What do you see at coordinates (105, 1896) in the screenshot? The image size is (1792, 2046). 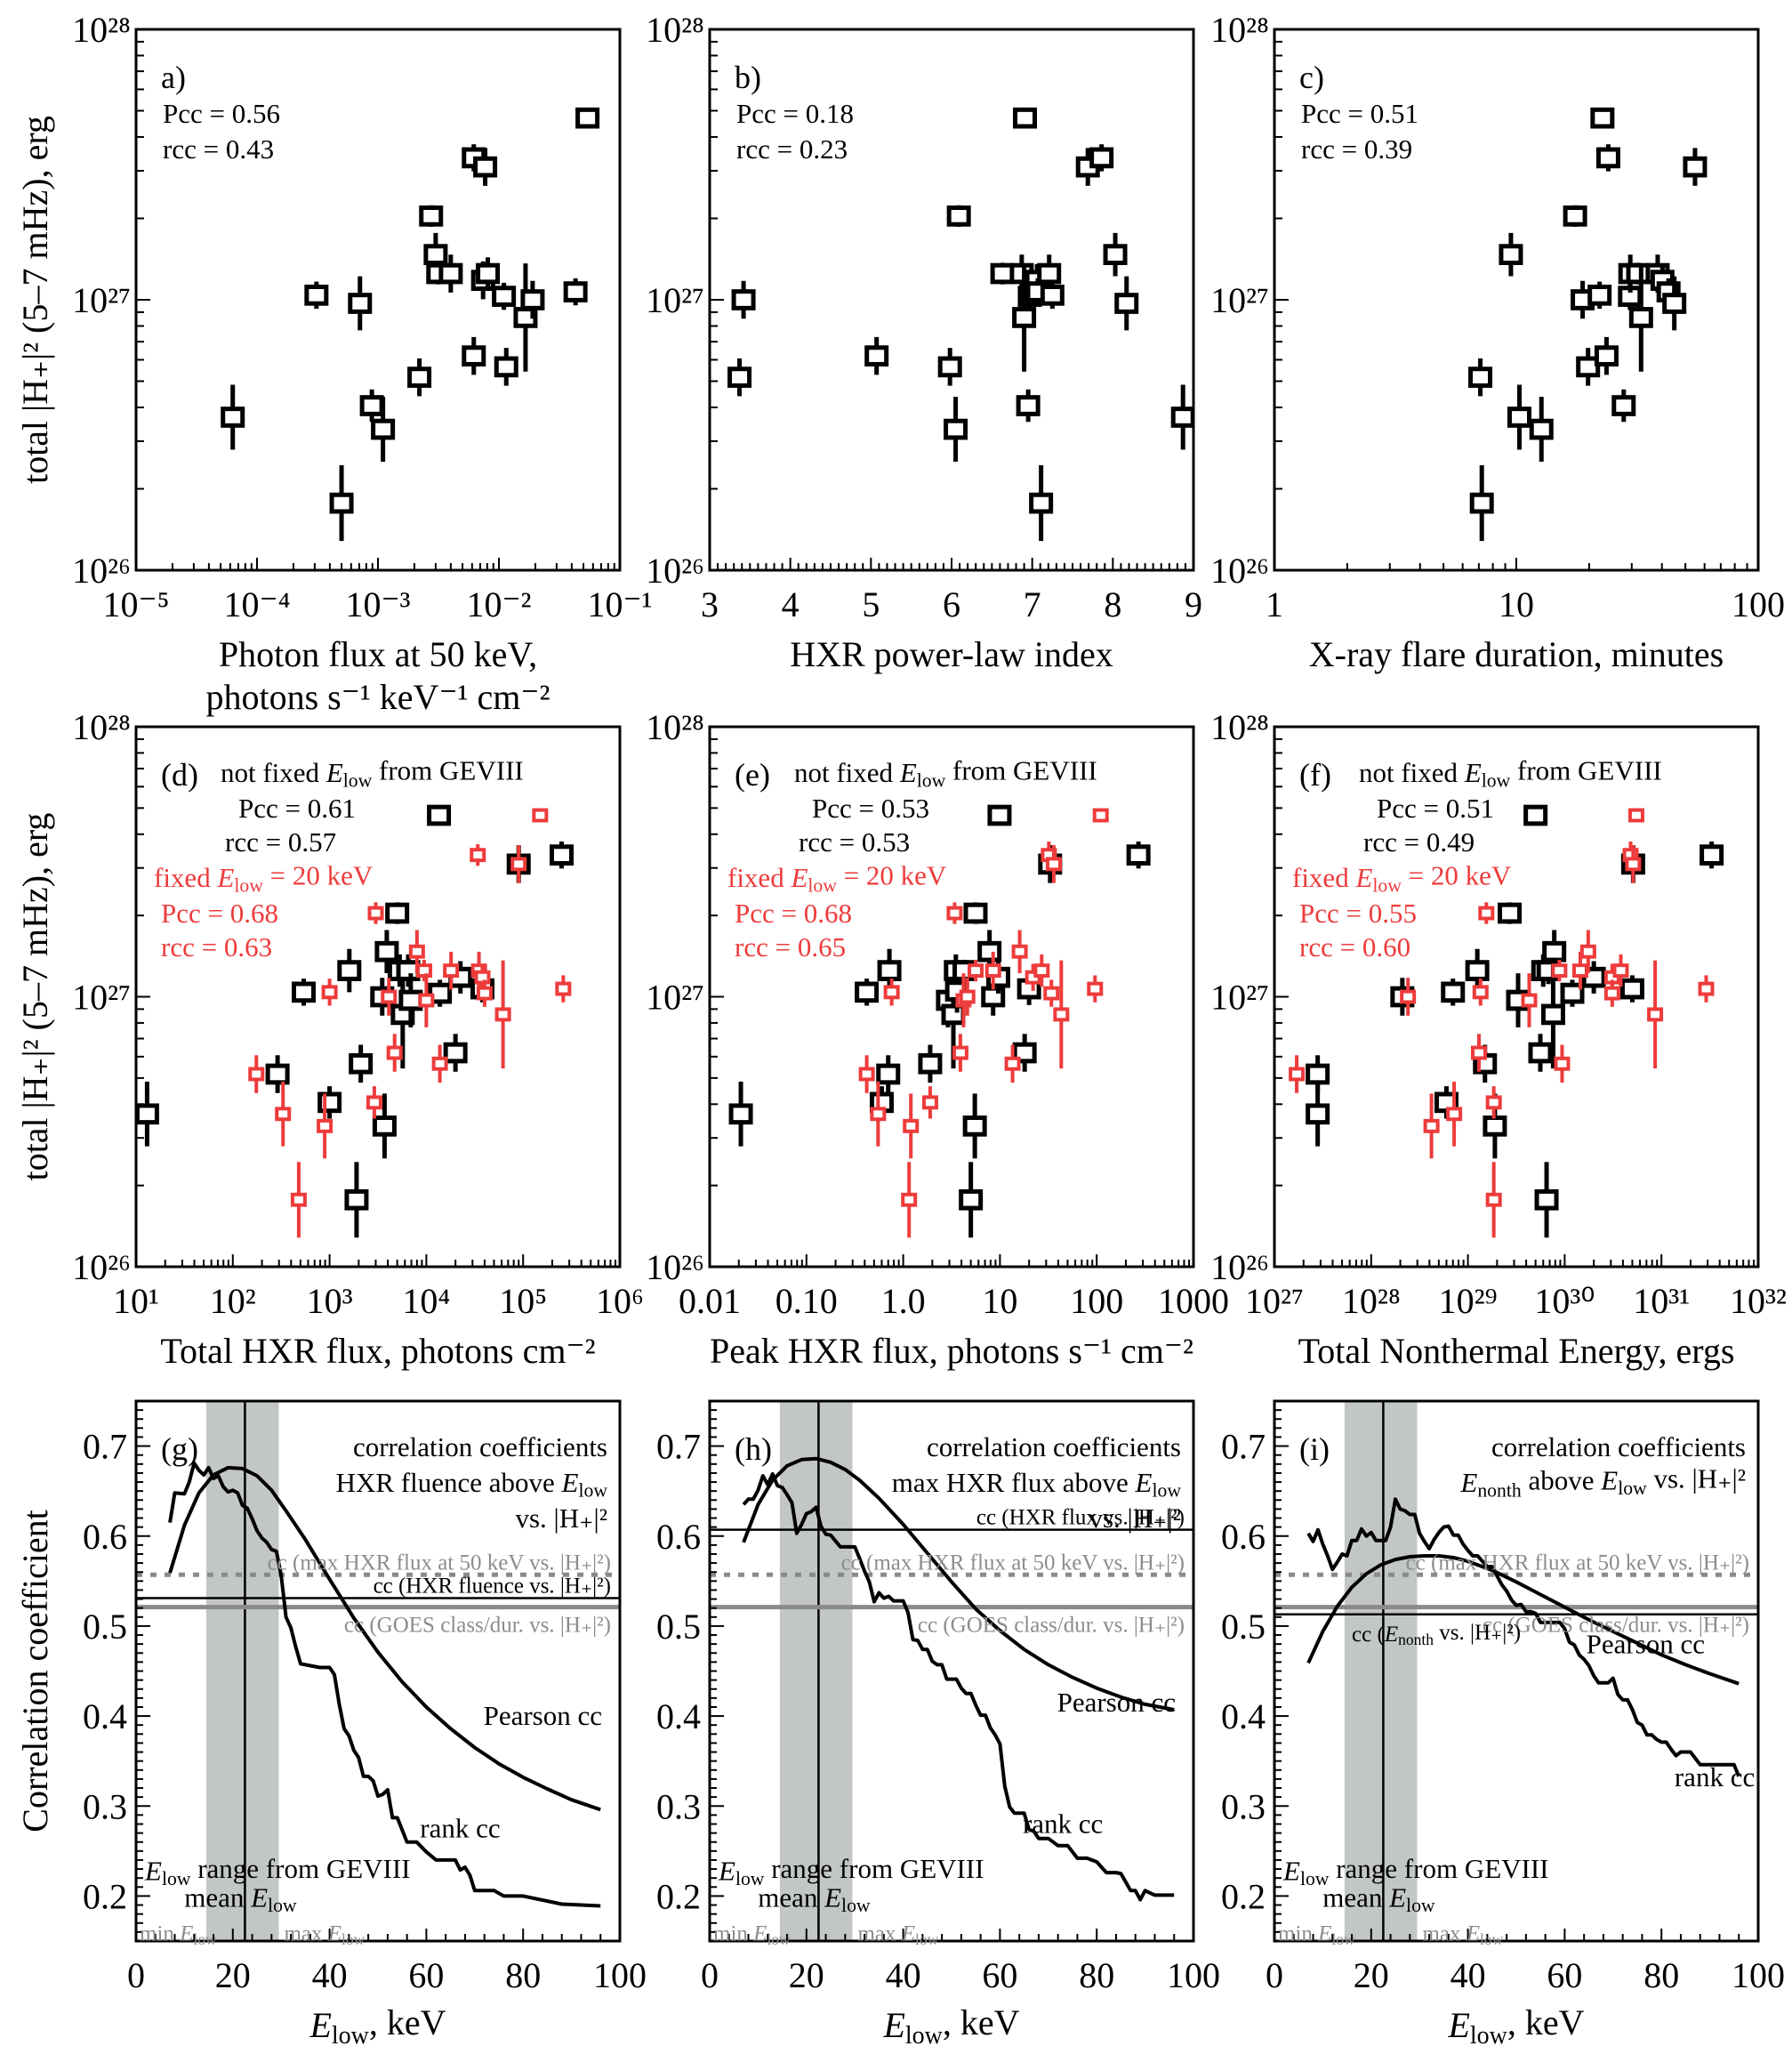 I see `y-tick-label: 0.2` at bounding box center [105, 1896].